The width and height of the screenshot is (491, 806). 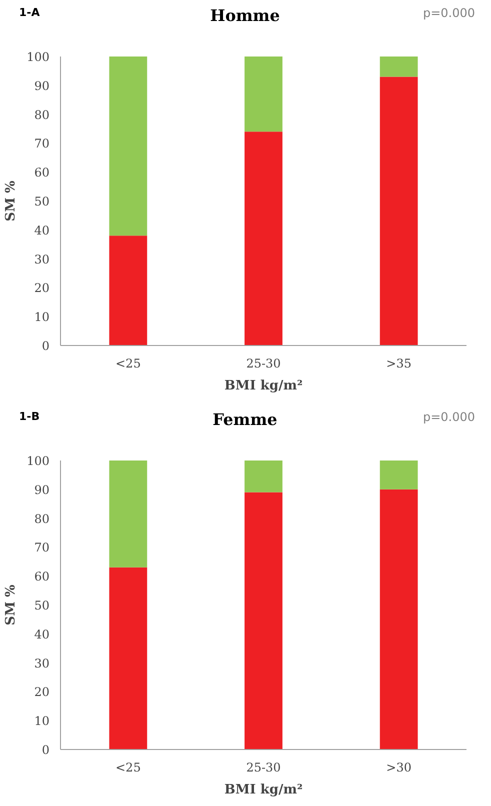 What do you see at coordinates (245, 420) in the screenshot?
I see `chart-title: Femme` at bounding box center [245, 420].